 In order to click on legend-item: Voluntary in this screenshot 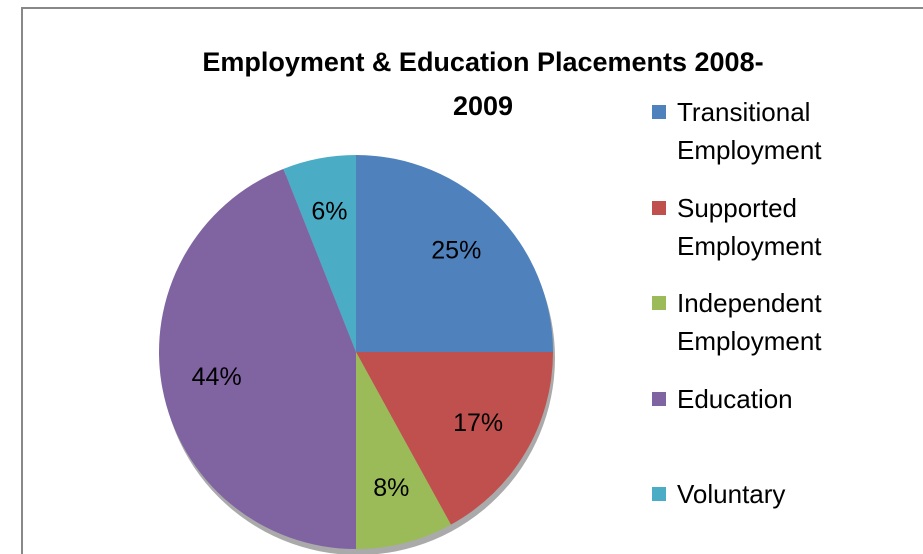, I will do `click(752, 494)`.